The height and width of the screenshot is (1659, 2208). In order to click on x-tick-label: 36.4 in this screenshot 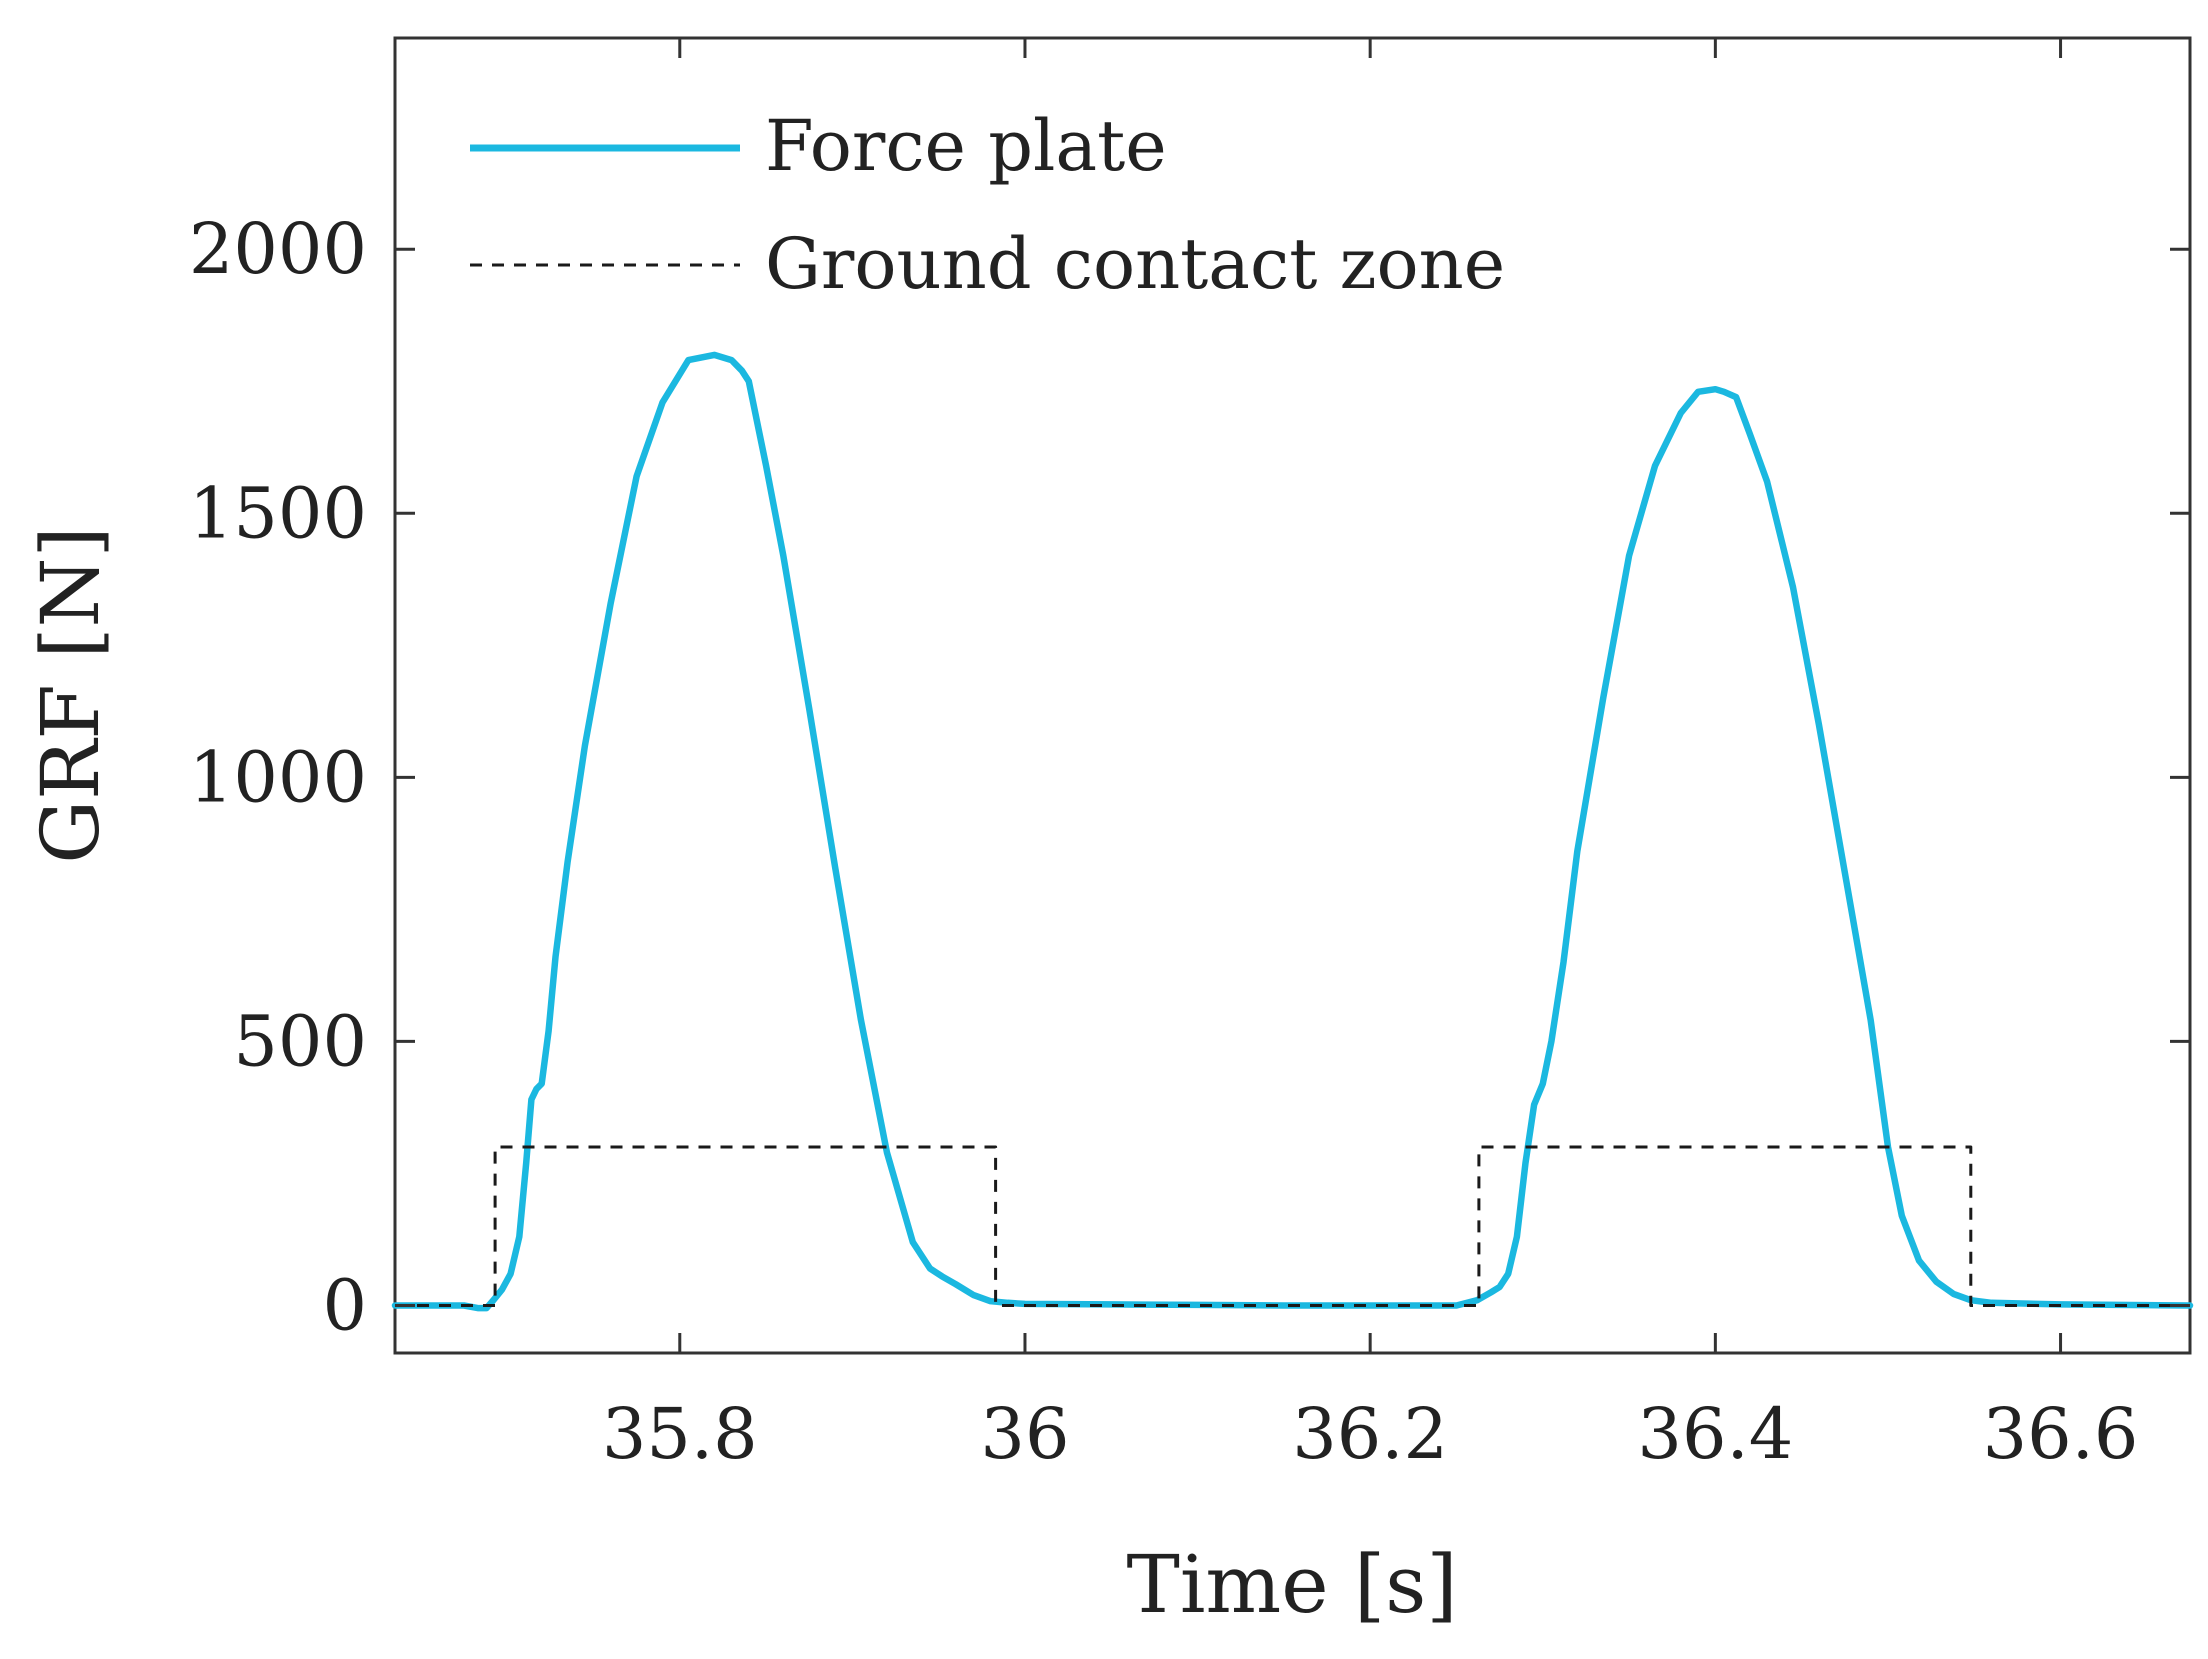, I will do `click(1715, 1434)`.